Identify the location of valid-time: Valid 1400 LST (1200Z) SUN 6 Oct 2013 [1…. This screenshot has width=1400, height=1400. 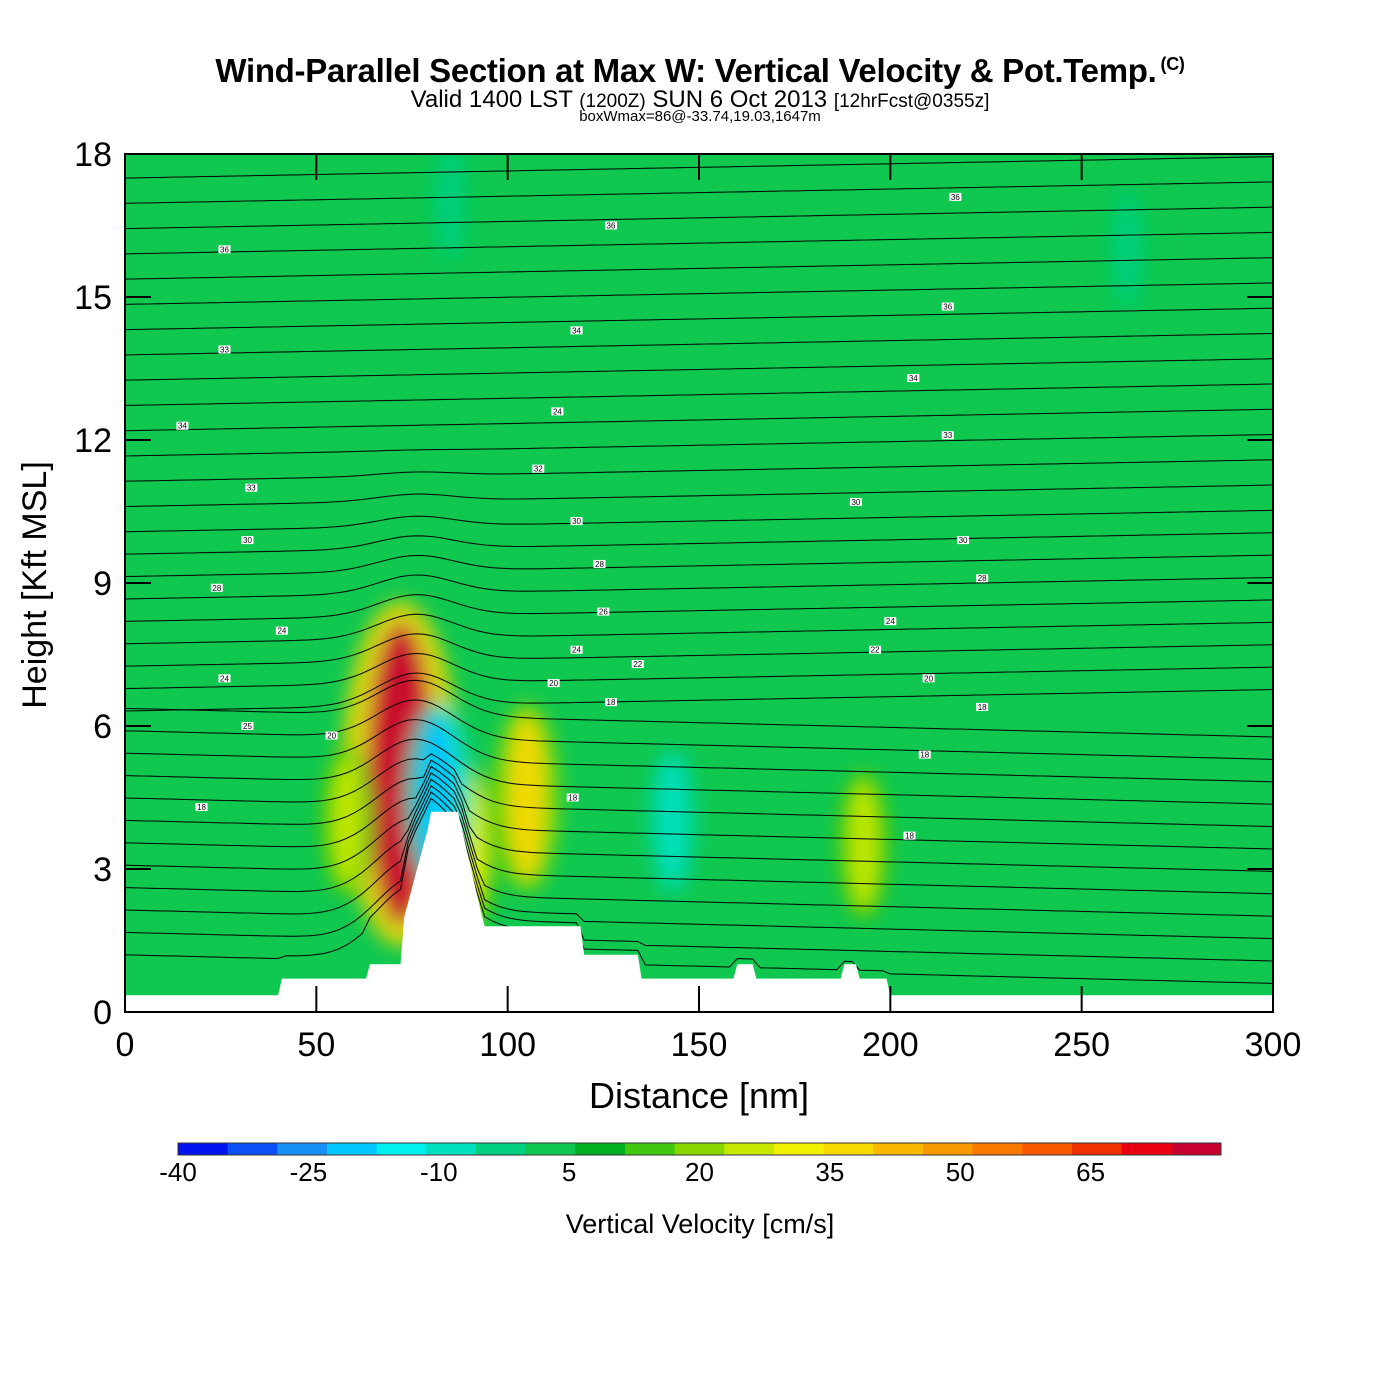
(700, 100).